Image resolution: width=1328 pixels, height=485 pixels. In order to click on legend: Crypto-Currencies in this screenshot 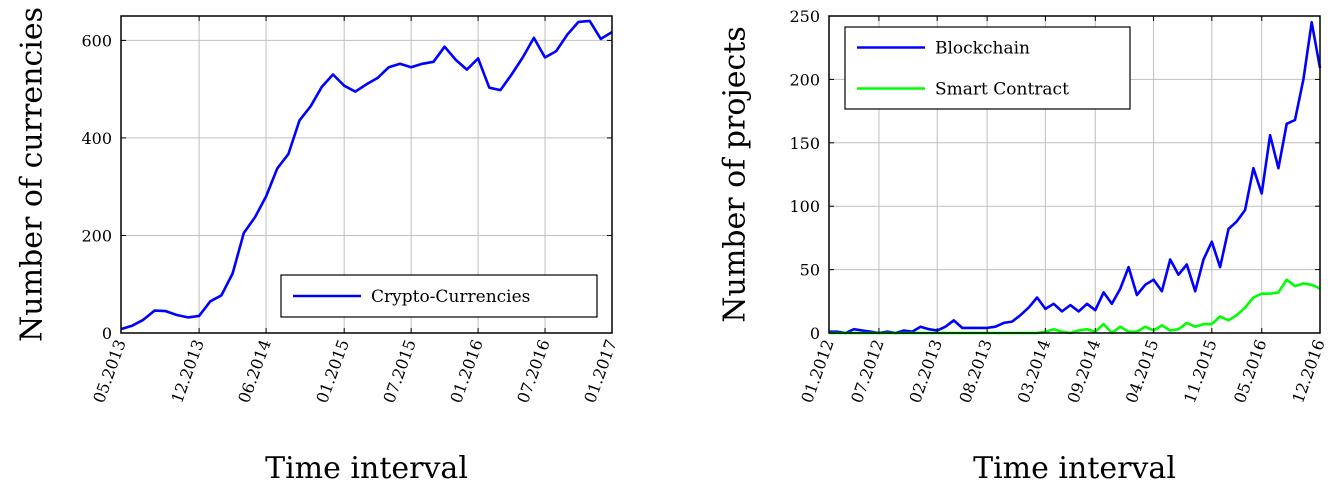, I will do `click(439, 296)`.